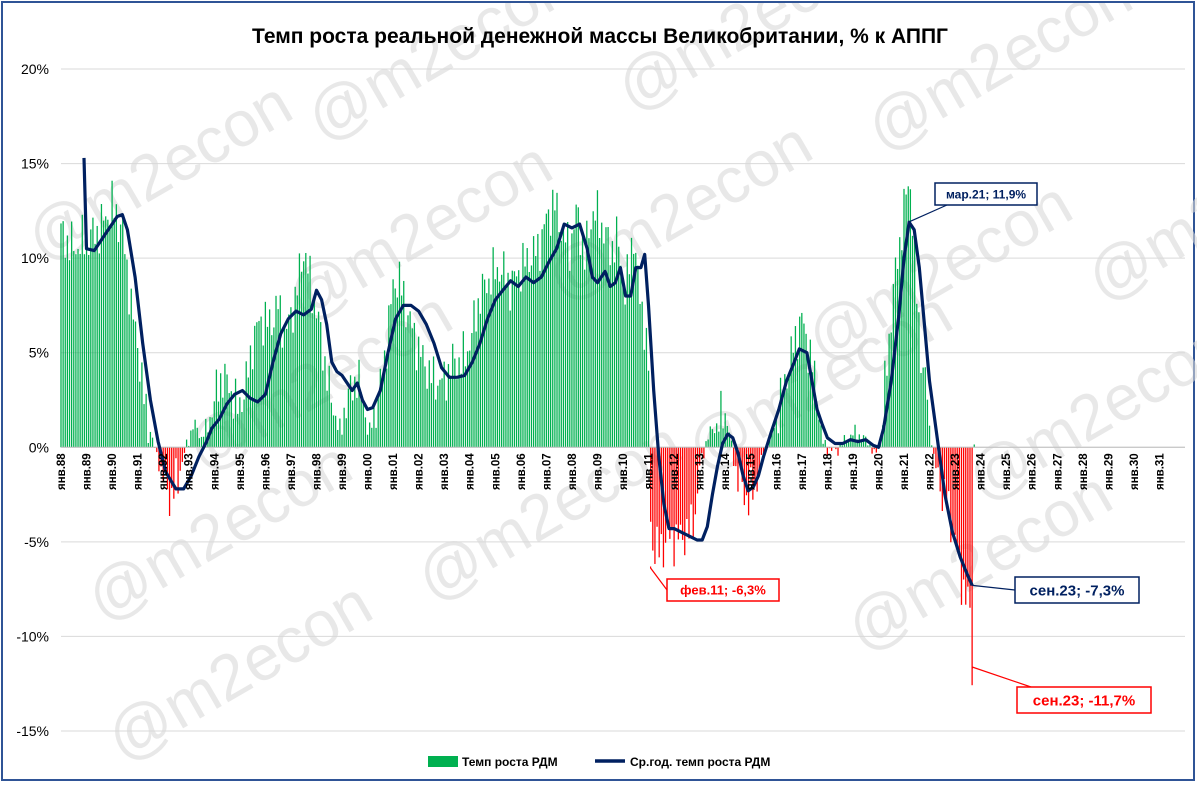 Image resolution: width=1200 pixels, height=786 pixels. Describe the element at coordinates (1058, 471) in the screenshot. I see `x-tick-label: янв.27` at that location.